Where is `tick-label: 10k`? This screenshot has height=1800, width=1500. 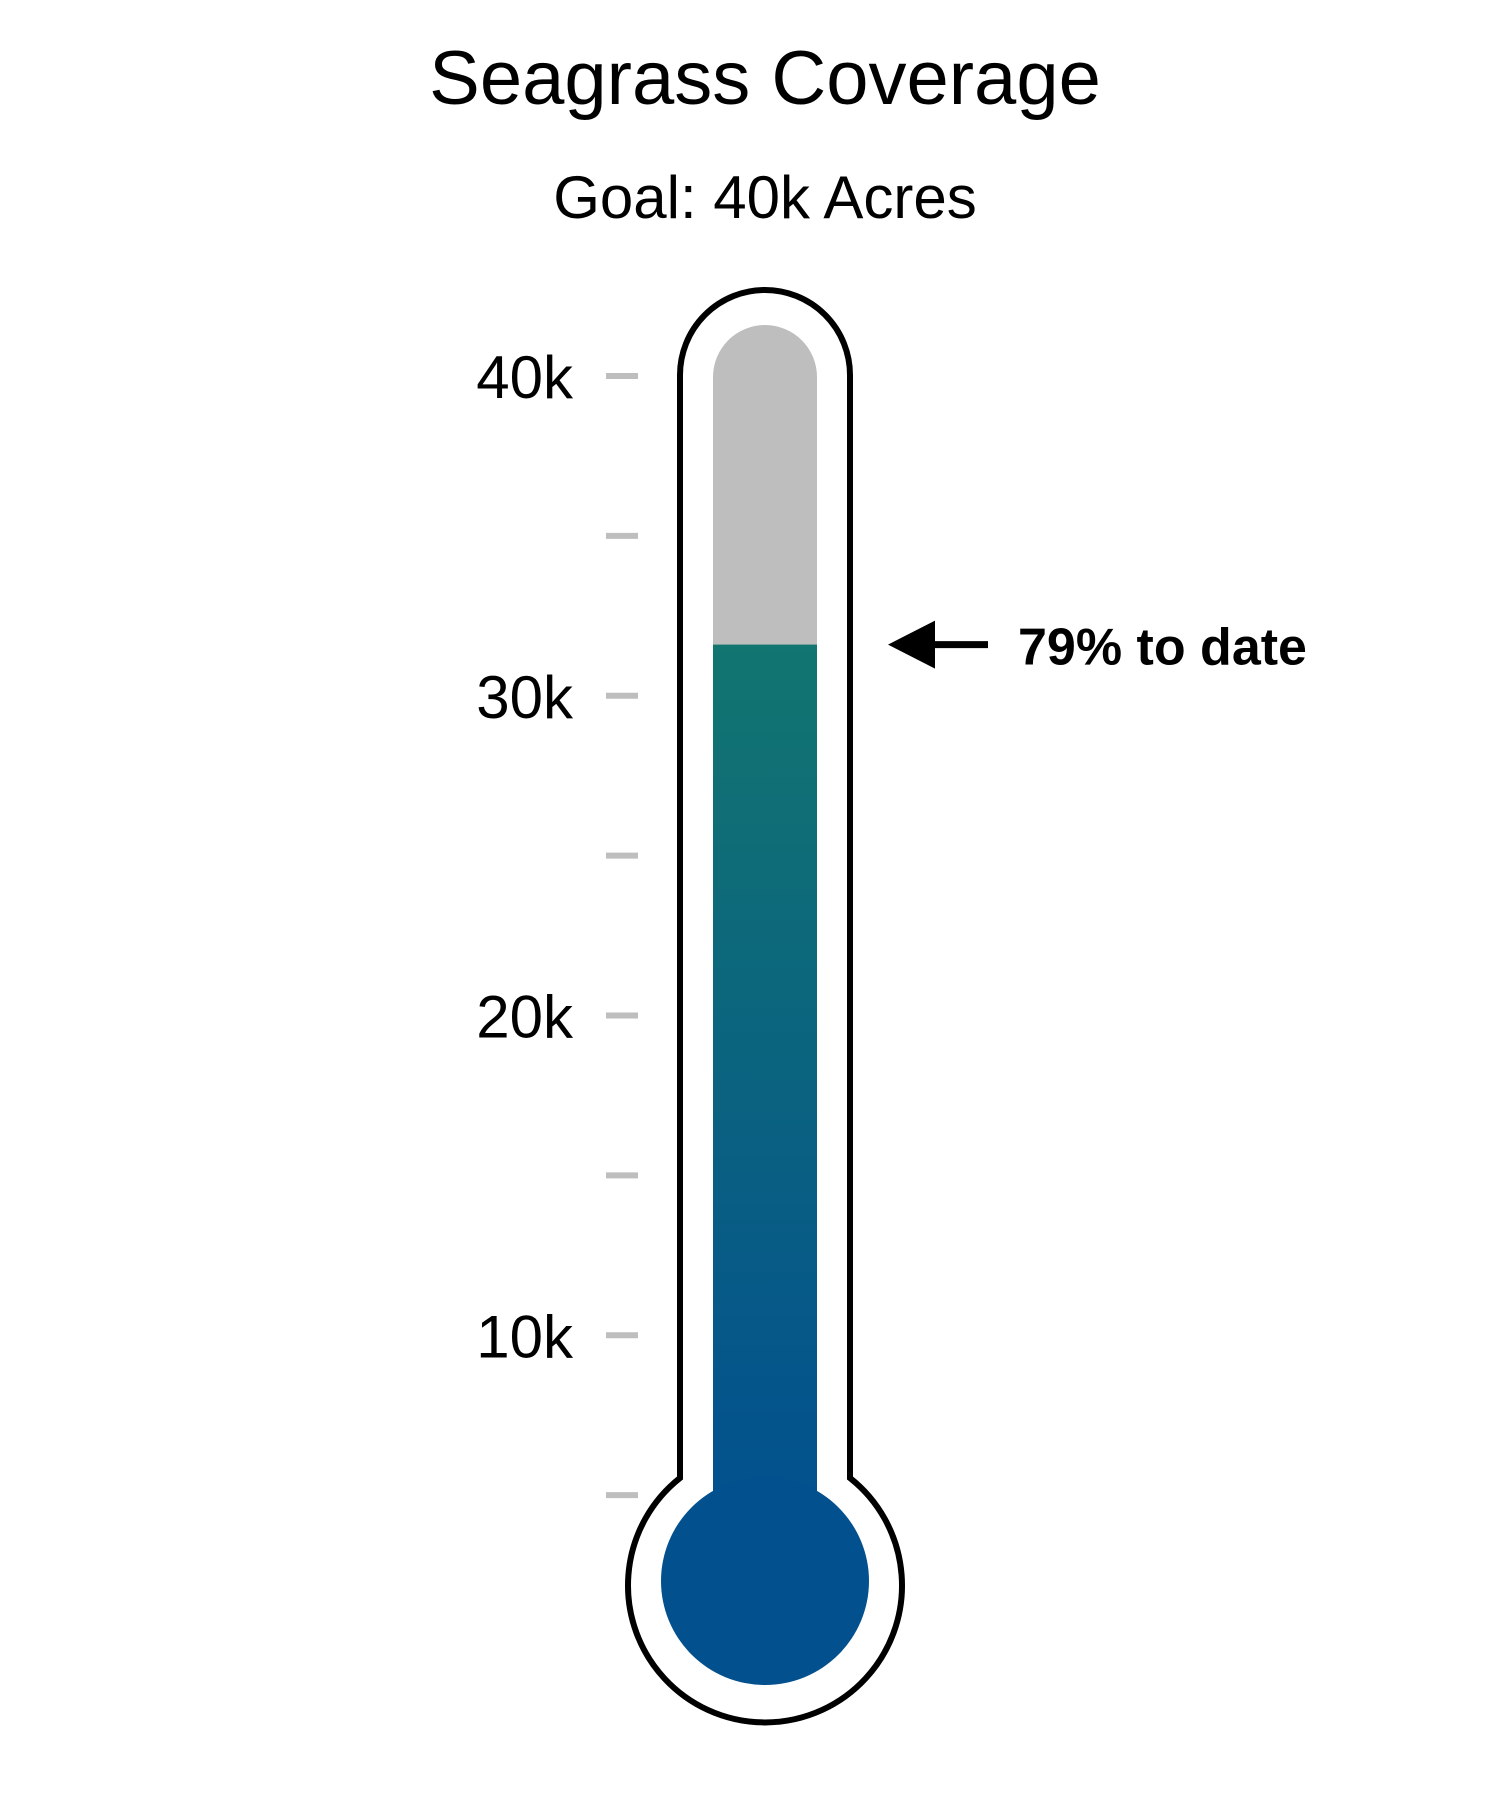 tick-label: 10k is located at coordinates (525, 1336).